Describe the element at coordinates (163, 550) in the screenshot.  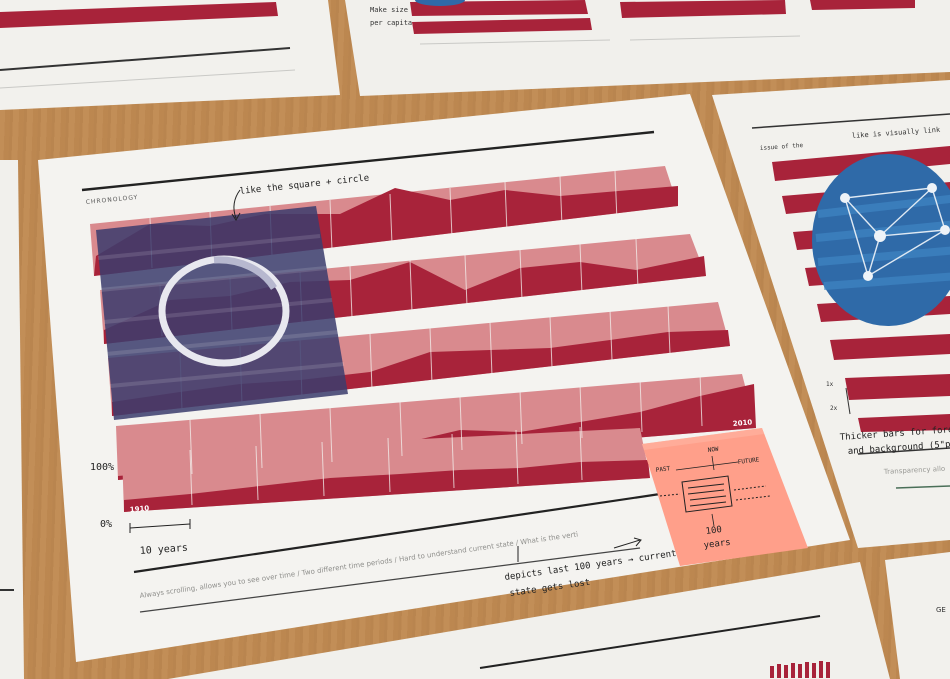
I see `scale-label: 10 years` at that location.